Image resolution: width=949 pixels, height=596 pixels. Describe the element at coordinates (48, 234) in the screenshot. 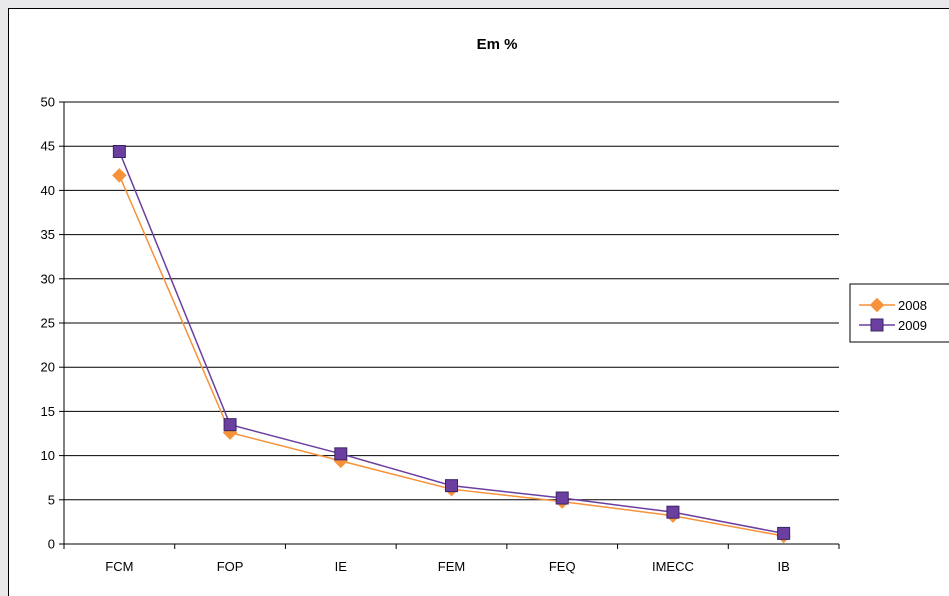

I see `y-tick-label: 35` at that location.